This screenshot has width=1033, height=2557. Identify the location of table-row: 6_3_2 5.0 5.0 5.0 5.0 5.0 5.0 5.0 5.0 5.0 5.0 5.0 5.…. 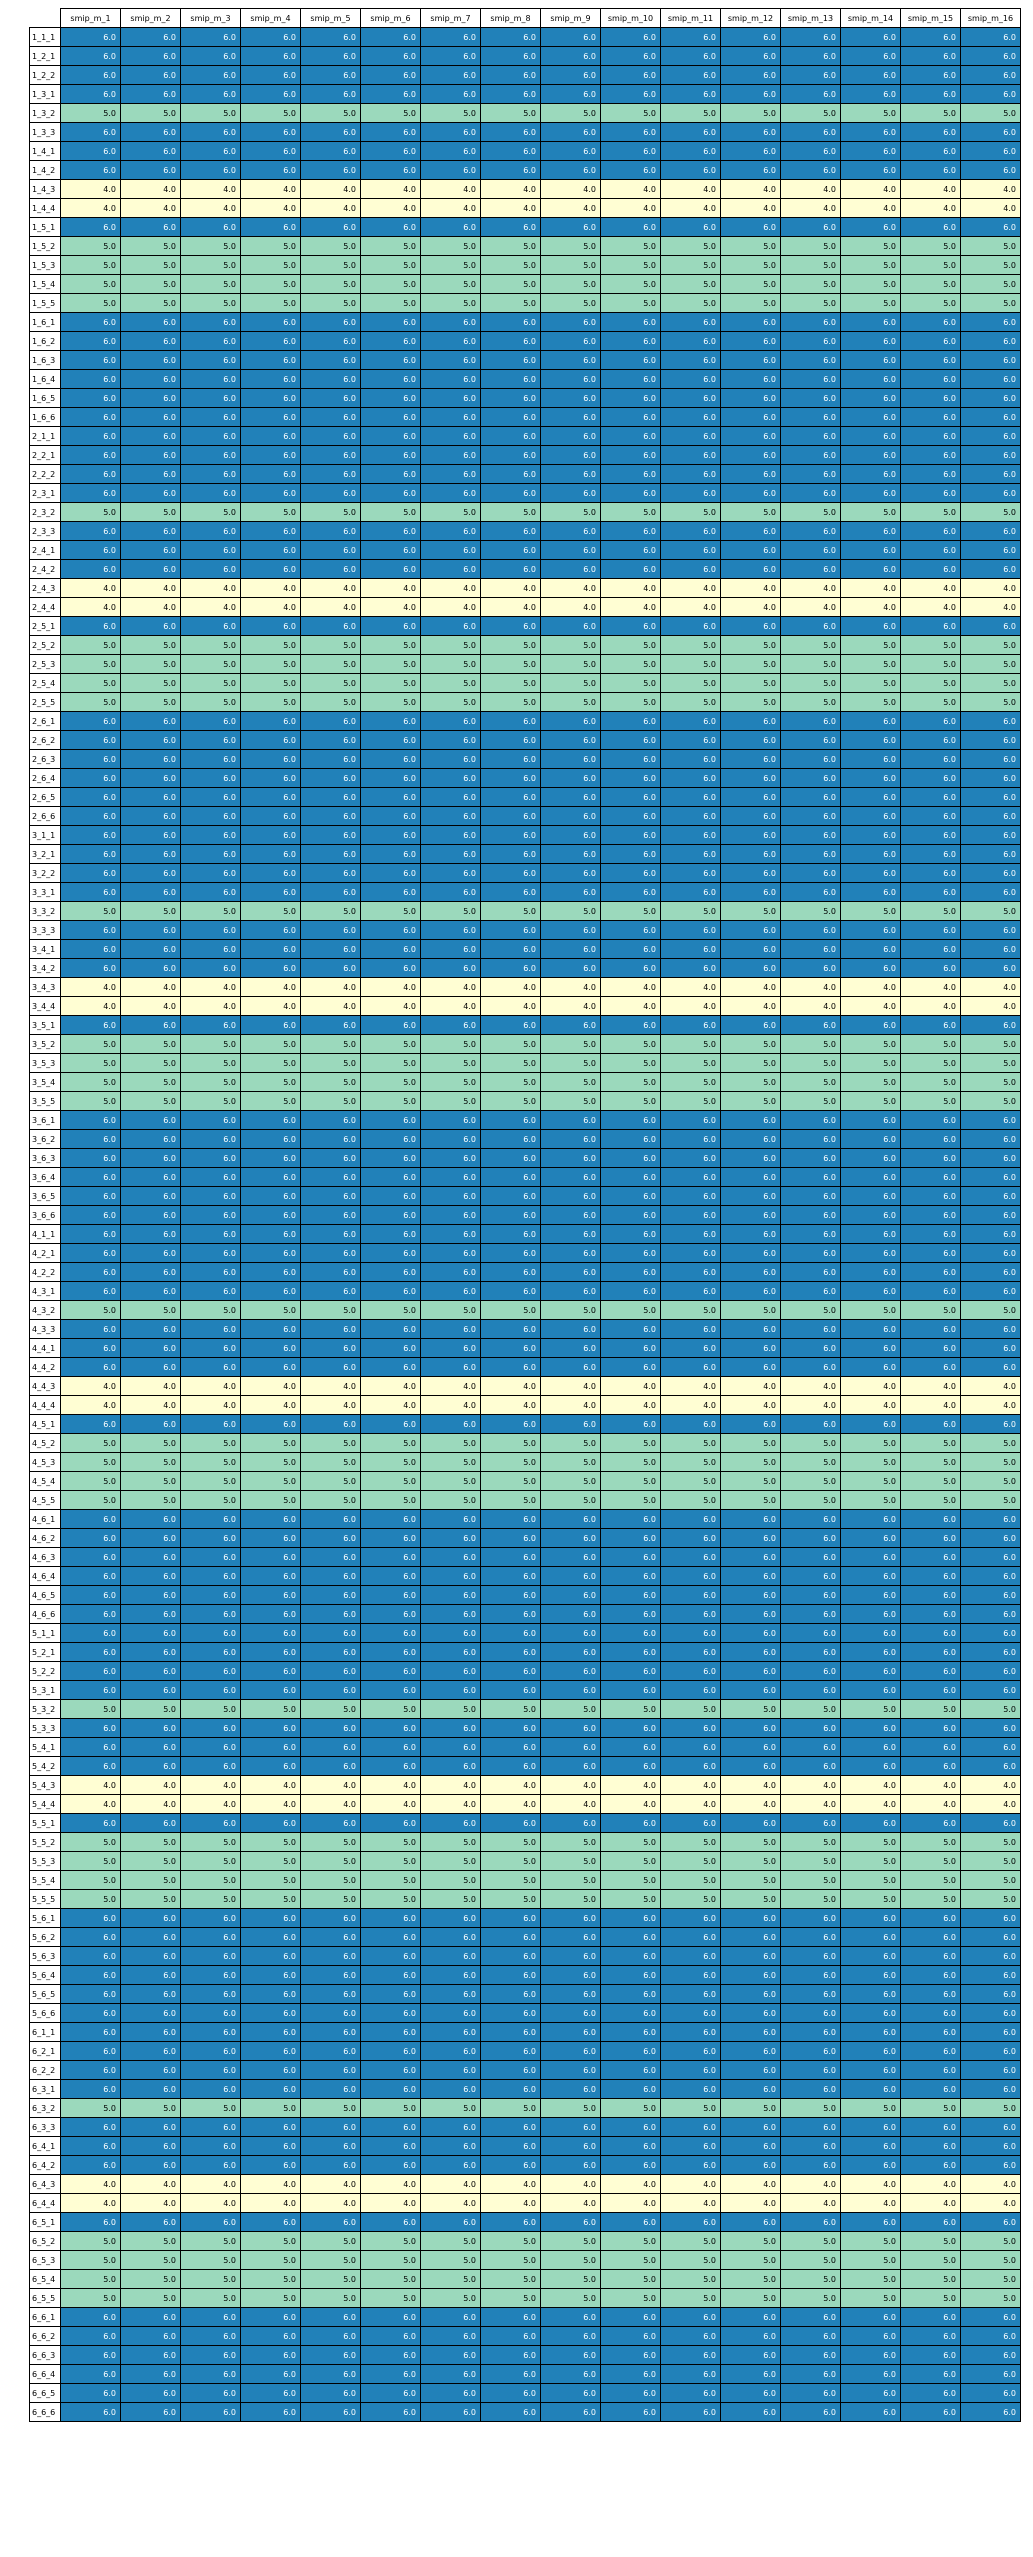
(525, 2108).